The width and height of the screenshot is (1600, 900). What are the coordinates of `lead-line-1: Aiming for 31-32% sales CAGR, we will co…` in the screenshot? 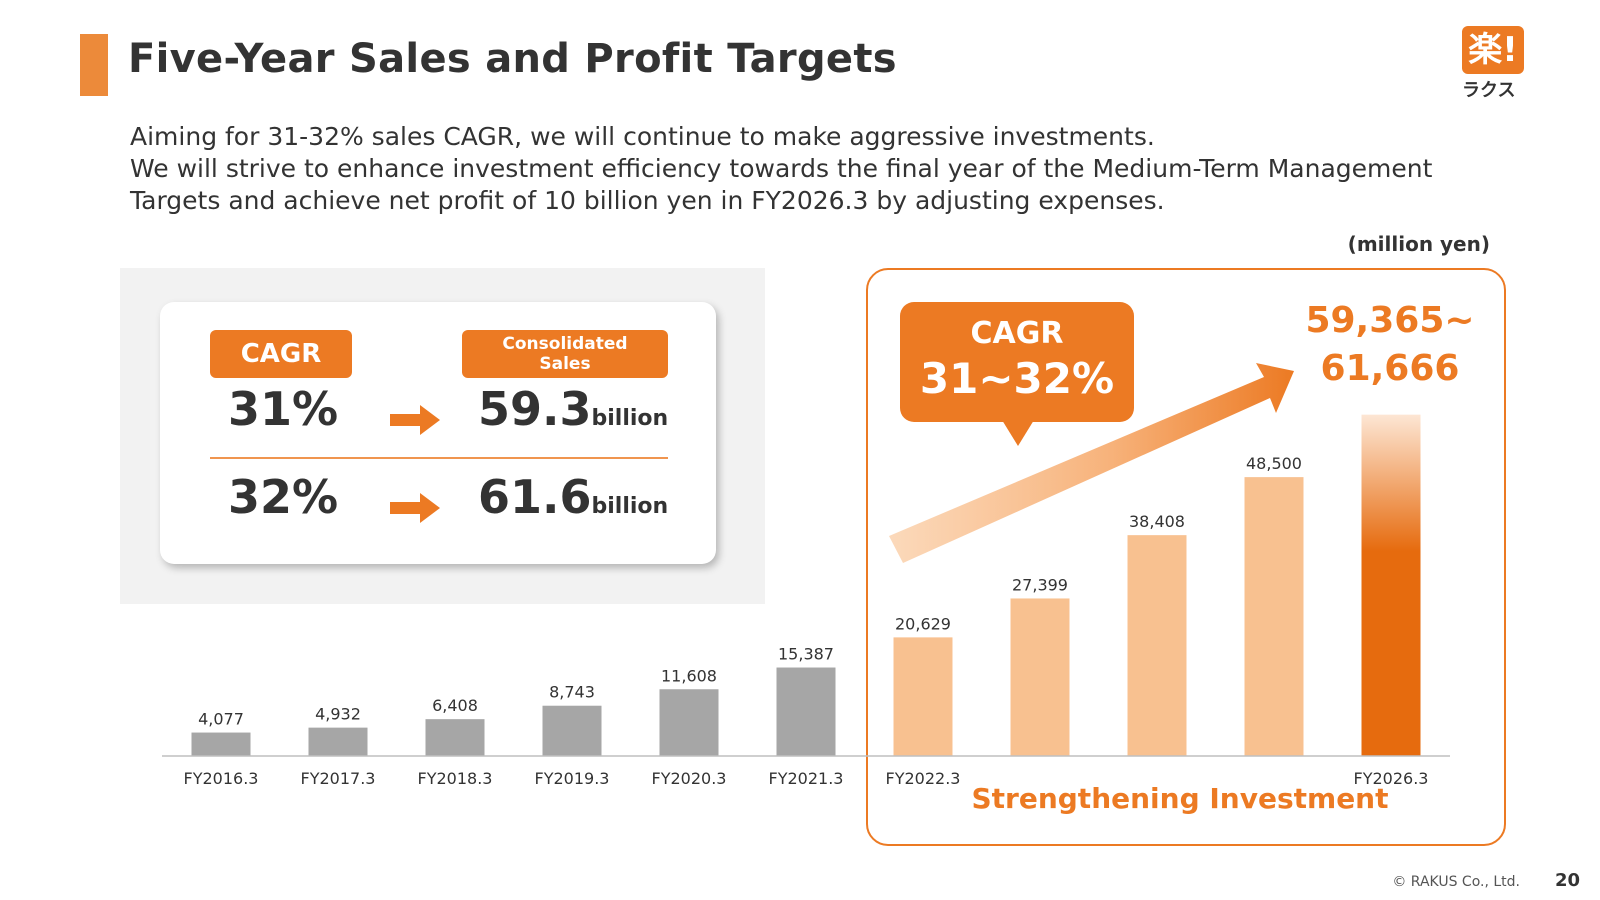 It's located at (642, 136).